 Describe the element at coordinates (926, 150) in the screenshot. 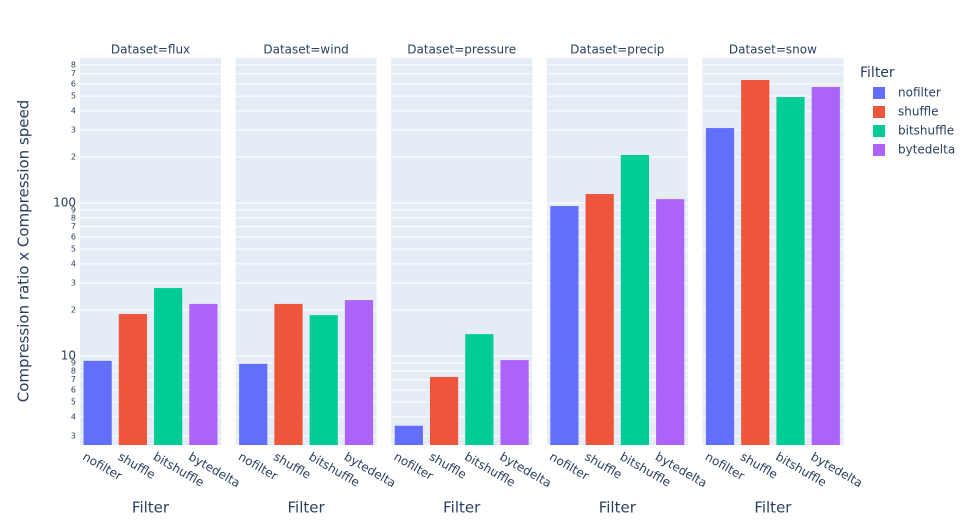

I see `legend-label: bytedelta` at that location.